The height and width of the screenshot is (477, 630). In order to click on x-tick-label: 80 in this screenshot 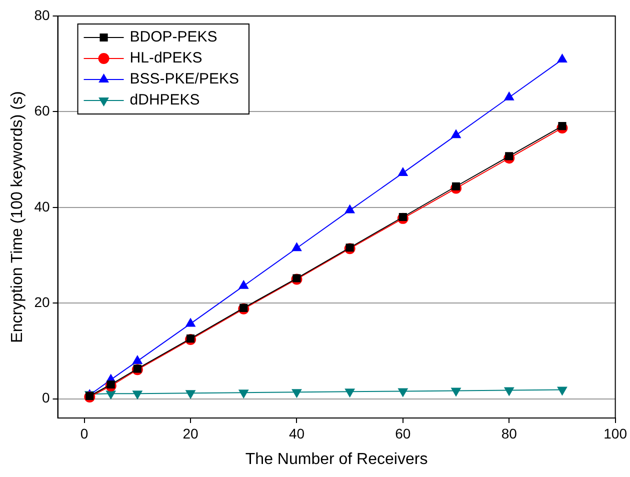, I will do `click(509, 433)`.